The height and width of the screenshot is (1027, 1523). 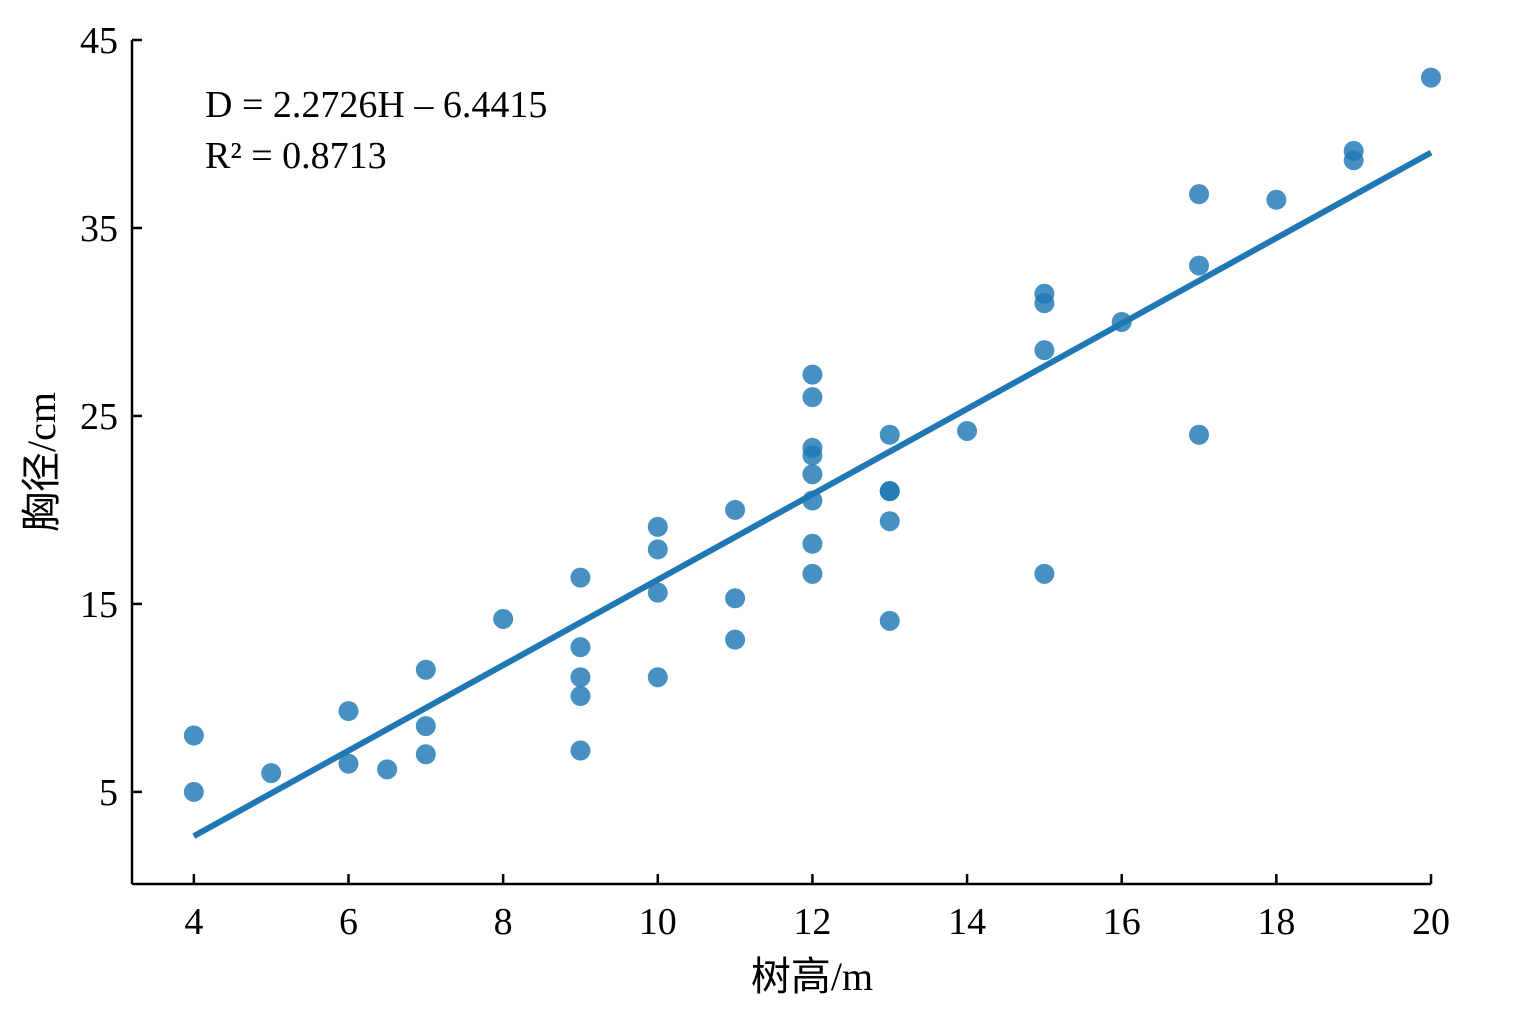 I want to click on r-squared-label: R² = 0.8713, so click(x=296, y=156).